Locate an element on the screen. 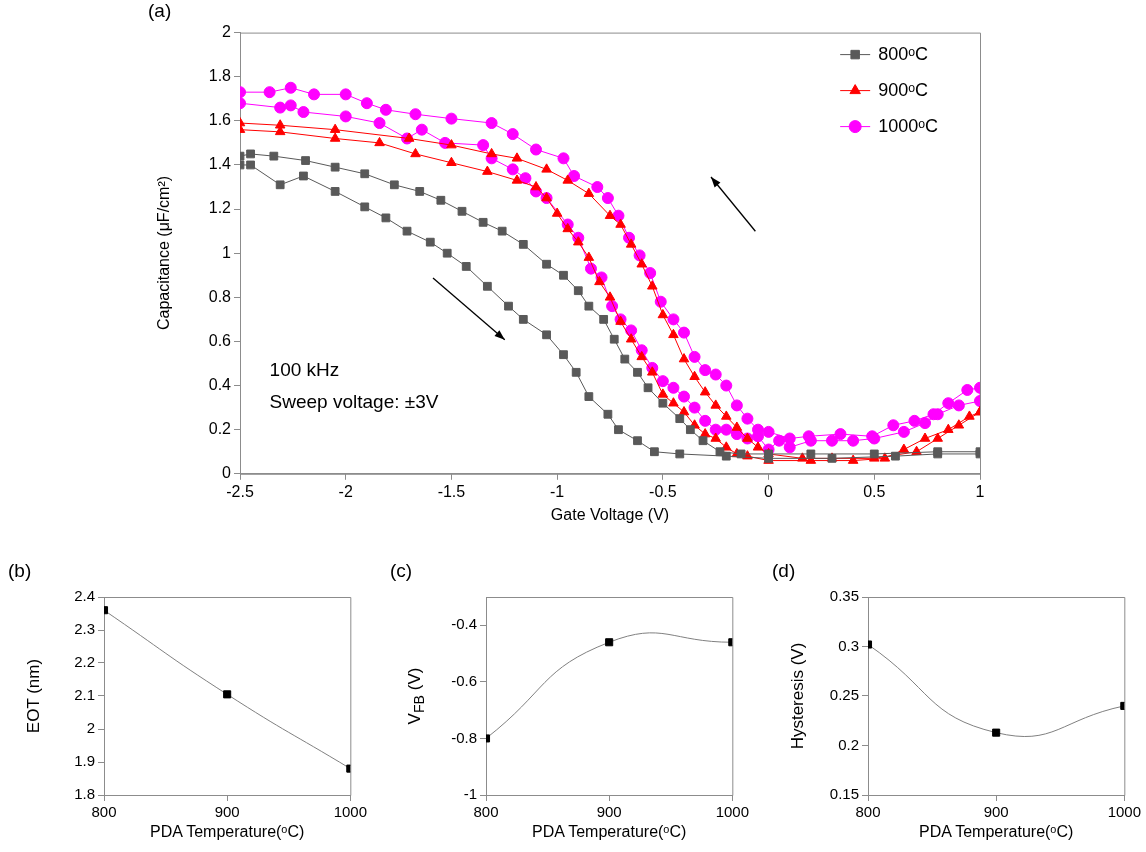  legend-label: 800ᵒC is located at coordinates (903, 53).